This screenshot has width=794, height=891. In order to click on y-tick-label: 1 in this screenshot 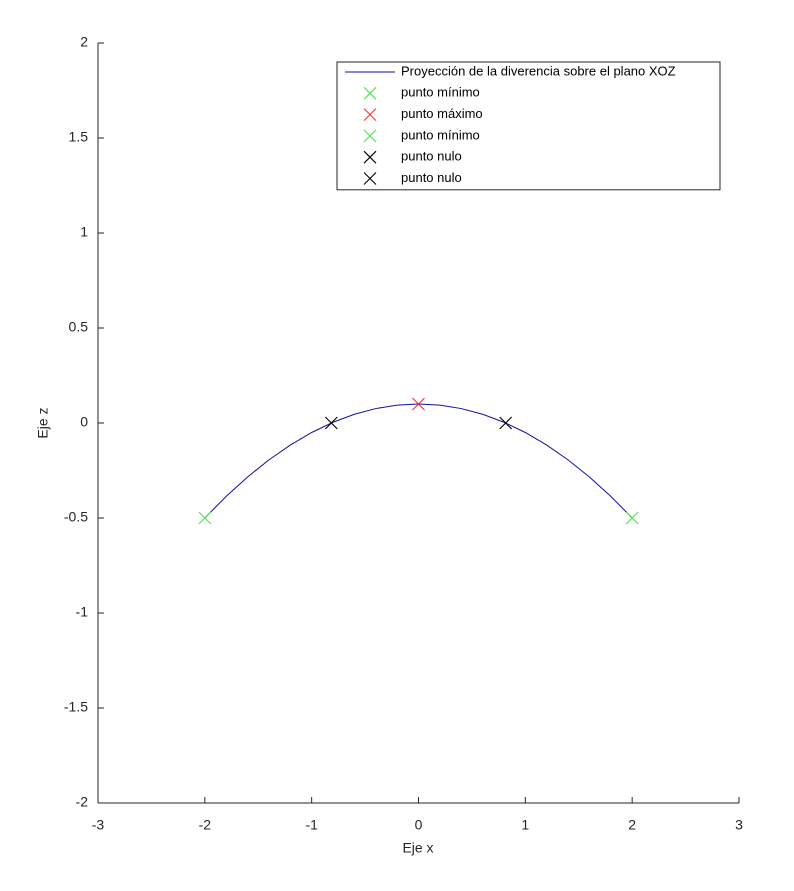, I will do `click(84, 232)`.